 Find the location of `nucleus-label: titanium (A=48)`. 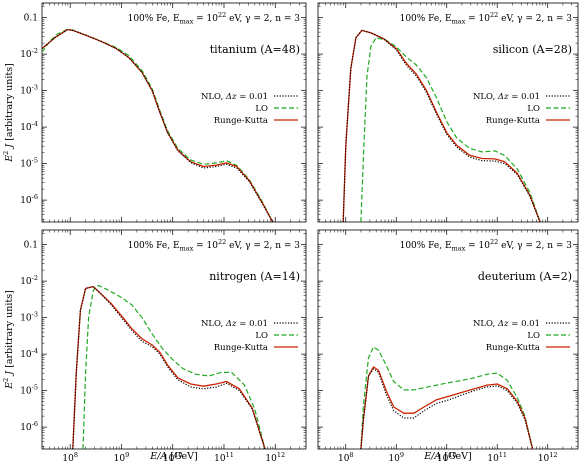

nucleus-label: titanium (A=48) is located at coordinates (255, 49).